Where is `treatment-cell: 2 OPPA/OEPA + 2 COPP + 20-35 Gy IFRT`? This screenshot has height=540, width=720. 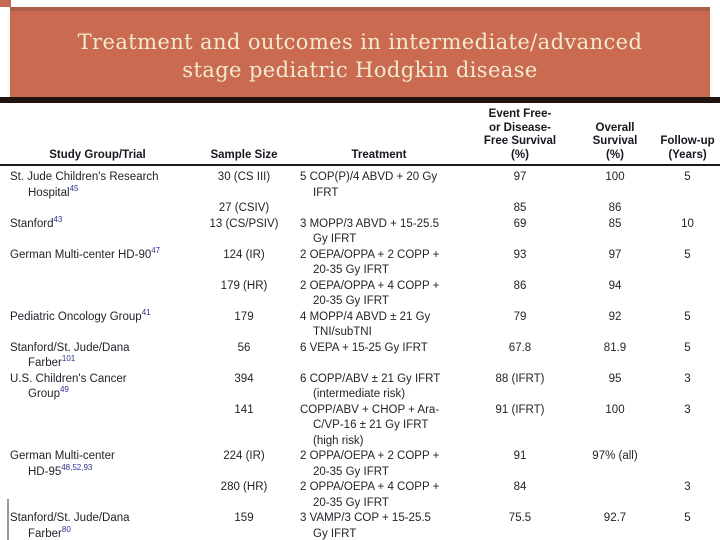
treatment-cell: 2 OPPA/OEPA + 2 COPP + 20-35 Gy IFRT is located at coordinates (379, 464).